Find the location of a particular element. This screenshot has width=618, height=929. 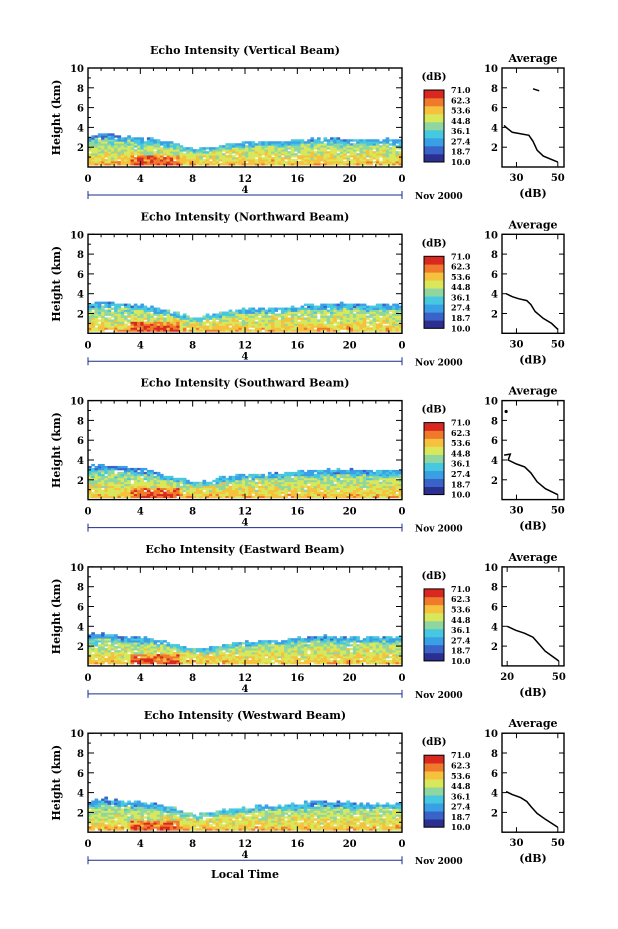

profile-y-tick-label: 6 is located at coordinates (494, 109).